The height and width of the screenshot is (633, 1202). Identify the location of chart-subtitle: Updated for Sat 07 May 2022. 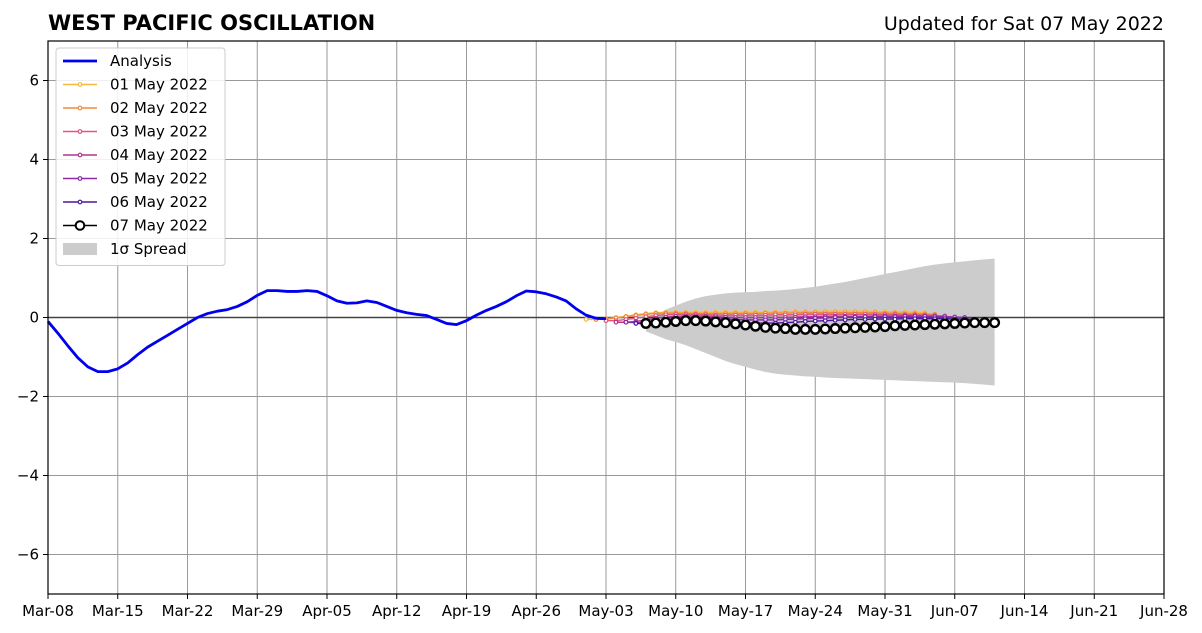
(1024, 24).